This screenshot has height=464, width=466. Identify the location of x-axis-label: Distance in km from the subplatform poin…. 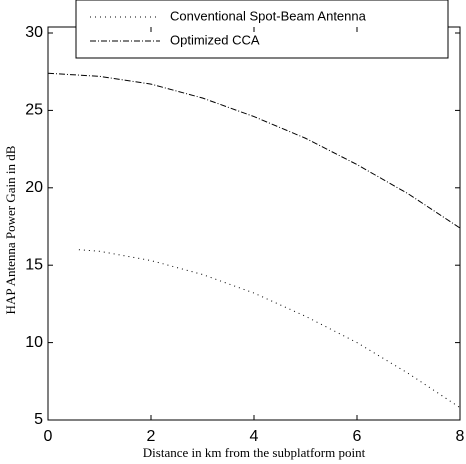
(254, 452).